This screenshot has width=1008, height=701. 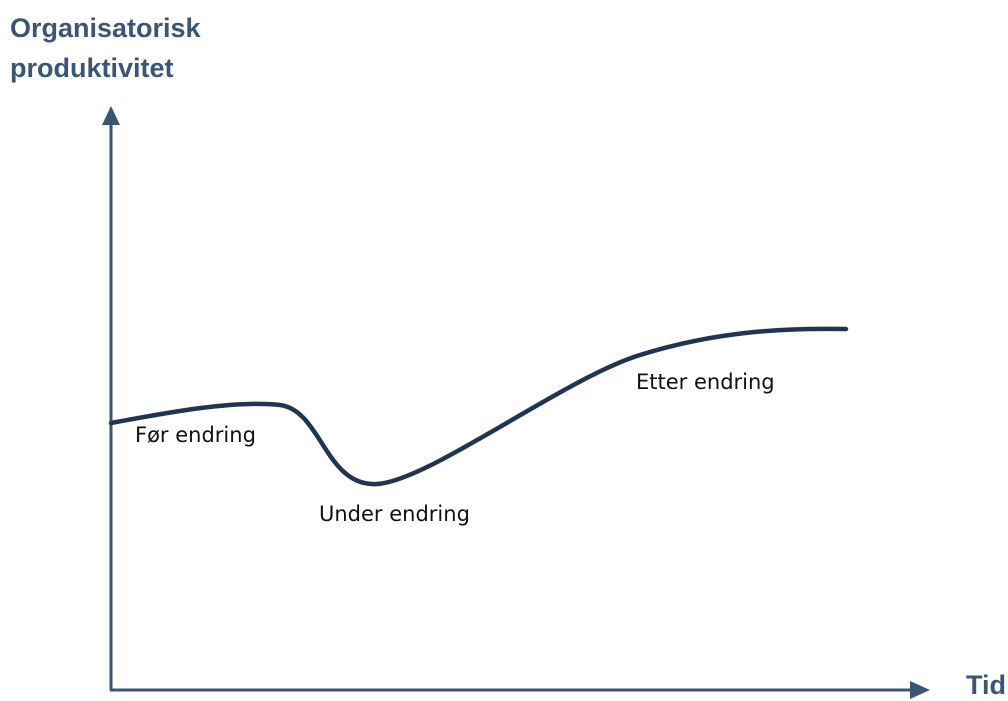 What do you see at coordinates (105, 28) in the screenshot?
I see `y-axis-title-line-1: Organisatorisk` at bounding box center [105, 28].